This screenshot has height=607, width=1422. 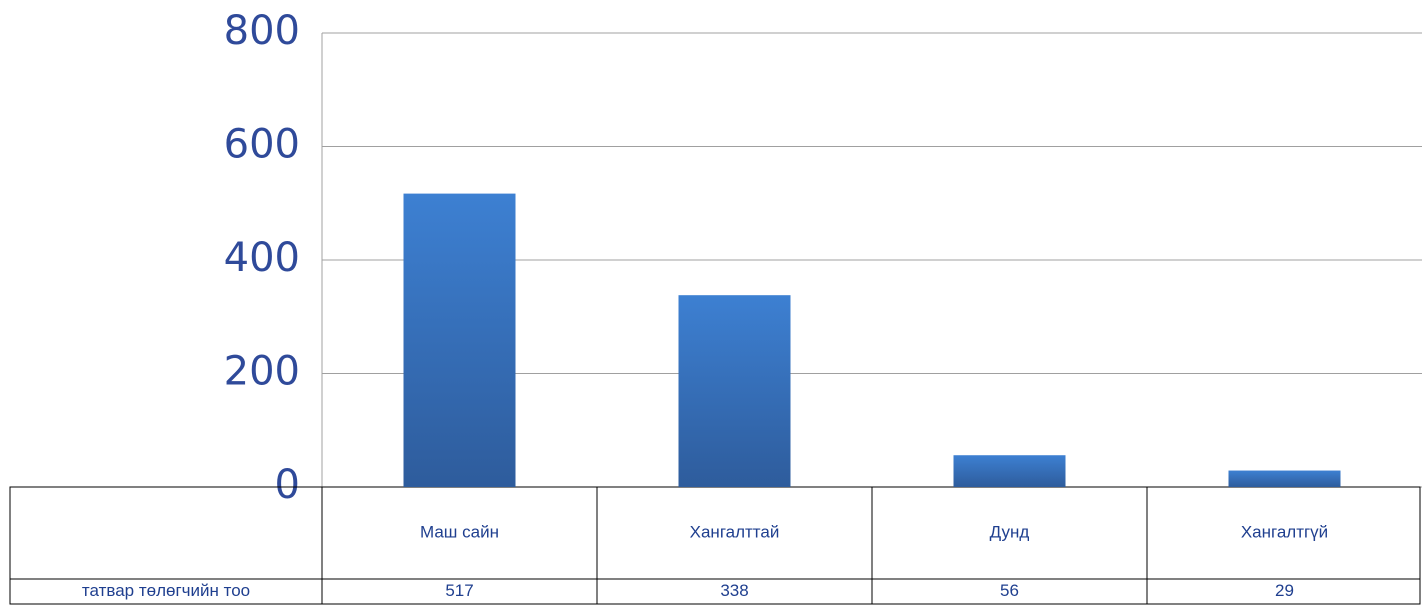 What do you see at coordinates (262, 258) in the screenshot?
I see `y-tick-label: 400` at bounding box center [262, 258].